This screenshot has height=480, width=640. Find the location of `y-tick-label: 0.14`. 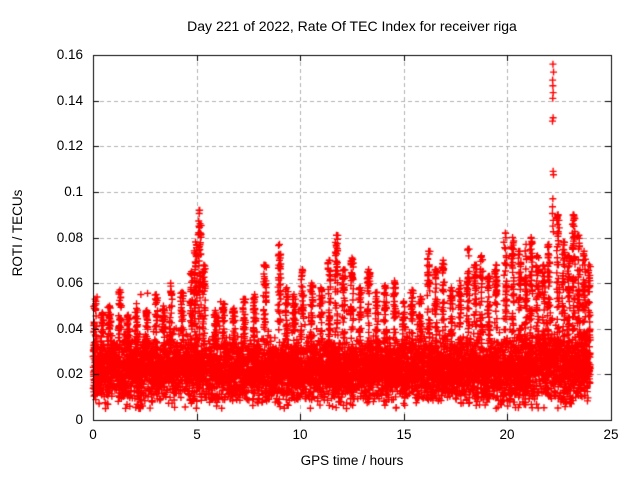

y-tick-label: 0.14 is located at coordinates (69, 100).